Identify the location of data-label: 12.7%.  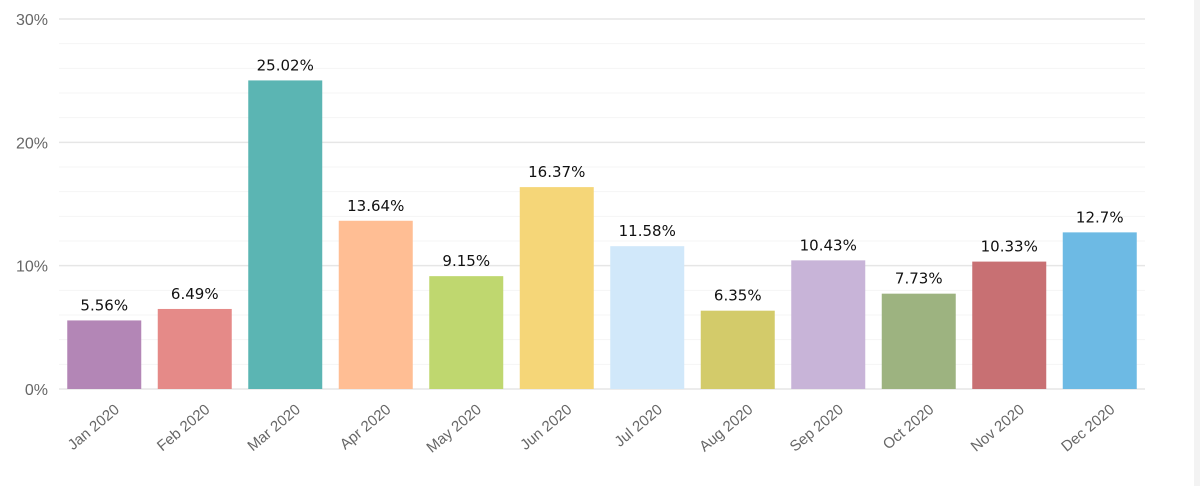
(1100, 217).